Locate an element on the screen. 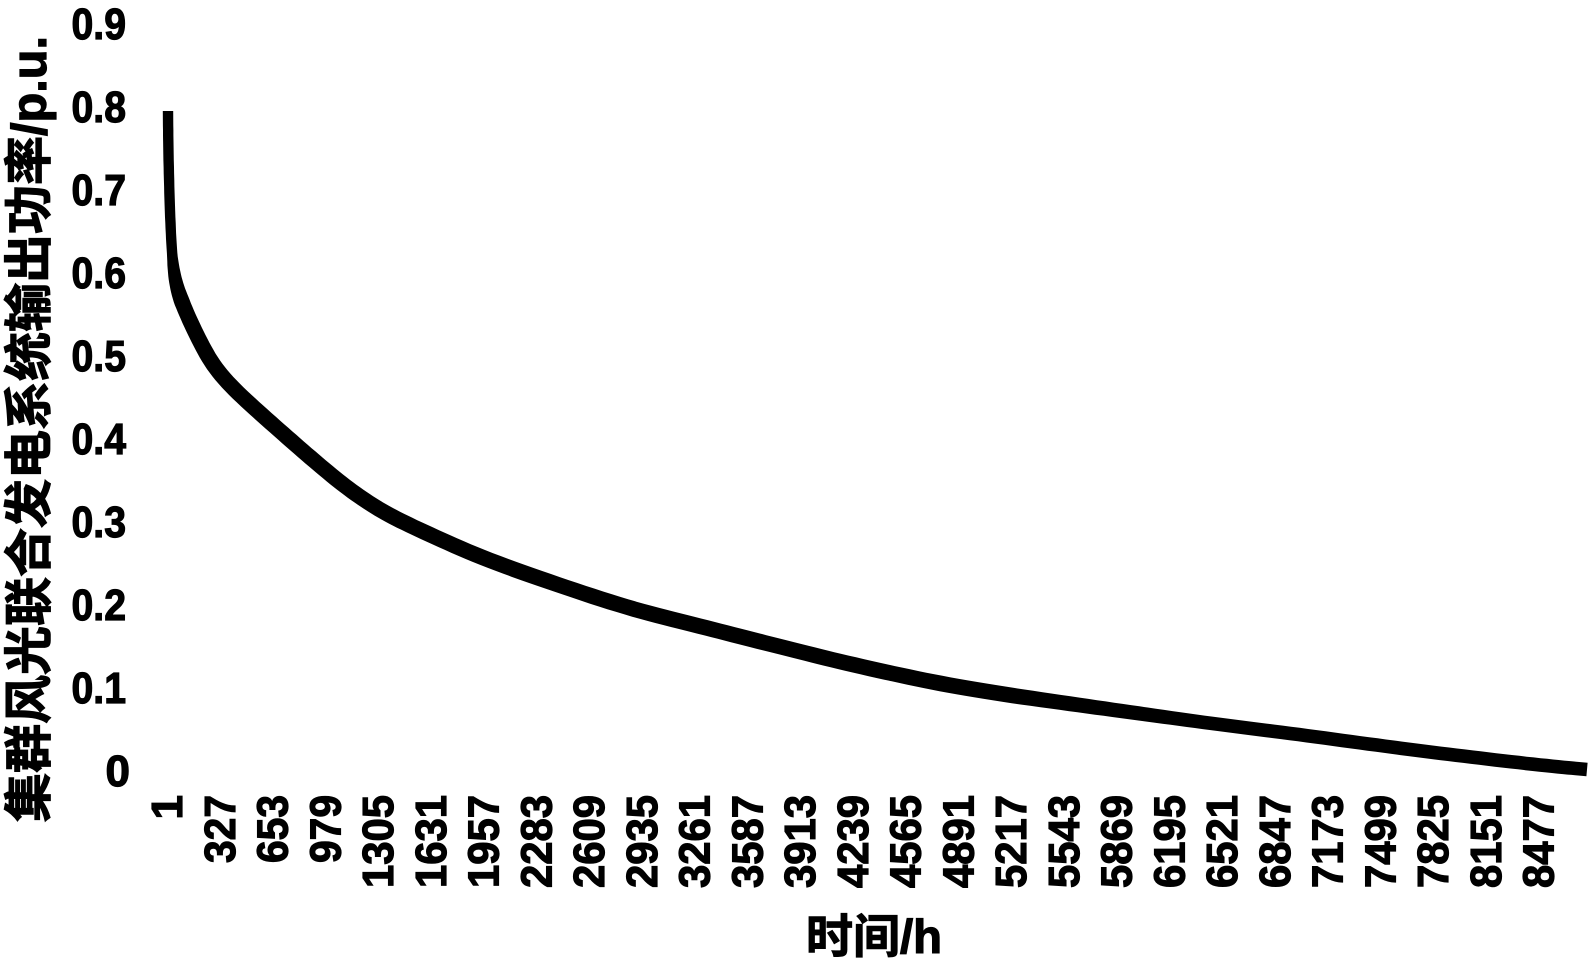 This screenshot has width=1593, height=964. svg-text: 0.8 is located at coordinates (99, 107).